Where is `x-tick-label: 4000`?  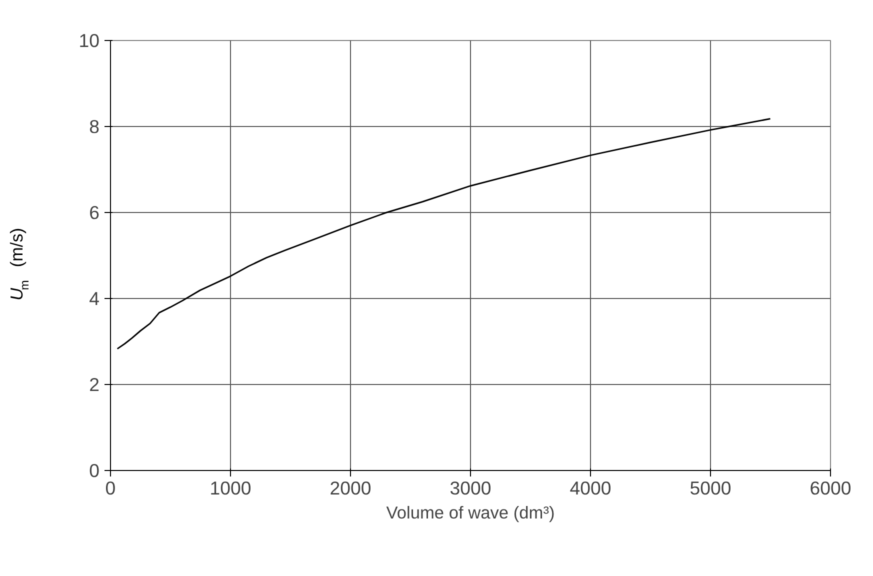
x-tick-label: 4000 is located at coordinates (591, 488).